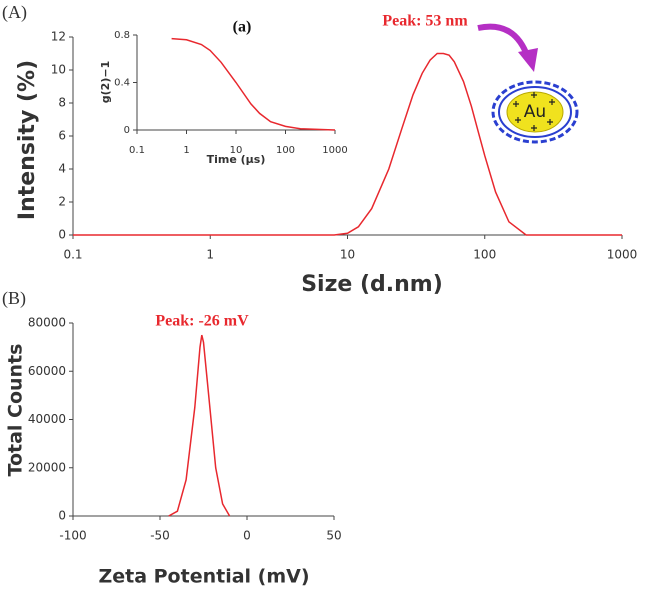 The width and height of the screenshot is (645, 592). Describe the element at coordinates (62, 202) in the screenshot. I see `y-tick-label: 2` at that location.